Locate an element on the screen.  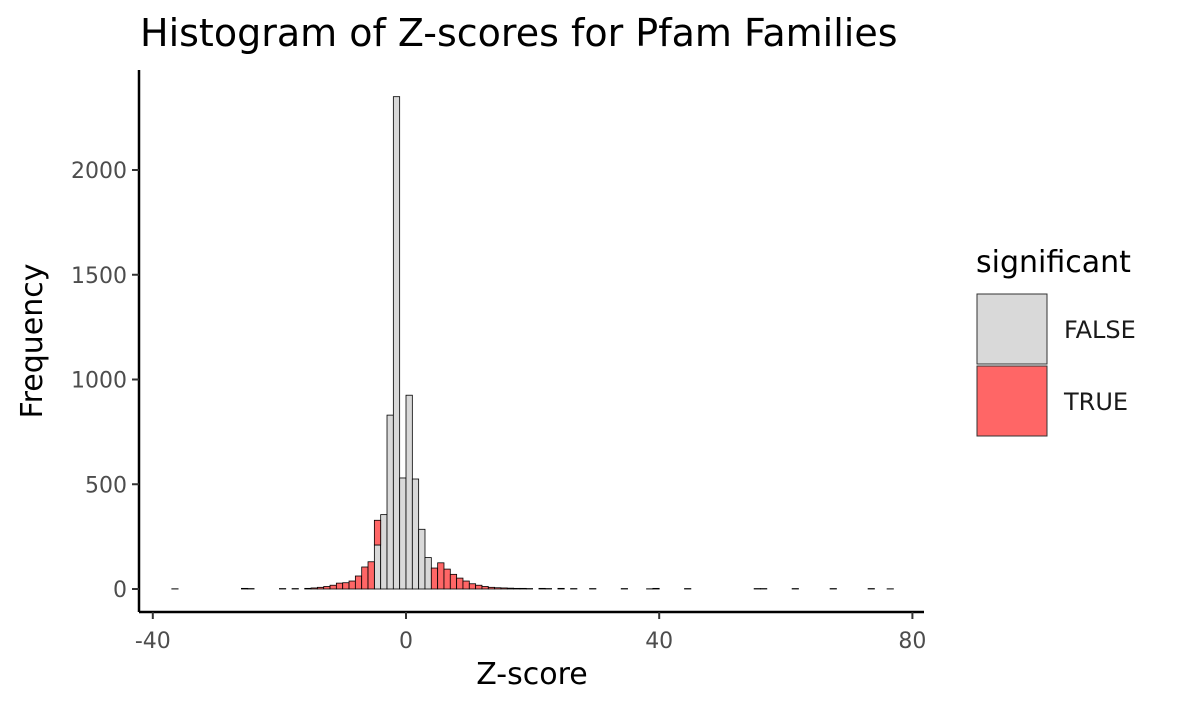
legend: significant FALSE TRUE is located at coordinates (1056, 341).